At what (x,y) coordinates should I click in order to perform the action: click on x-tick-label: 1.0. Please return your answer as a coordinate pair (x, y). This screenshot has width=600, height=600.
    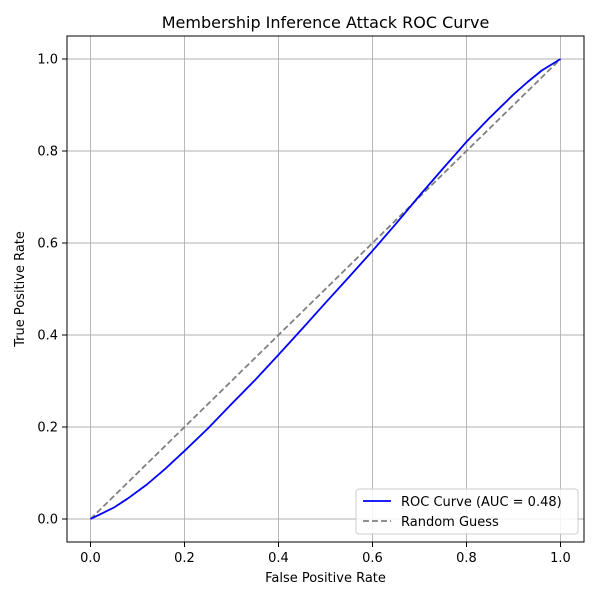
    Looking at the image, I should click on (560, 558).